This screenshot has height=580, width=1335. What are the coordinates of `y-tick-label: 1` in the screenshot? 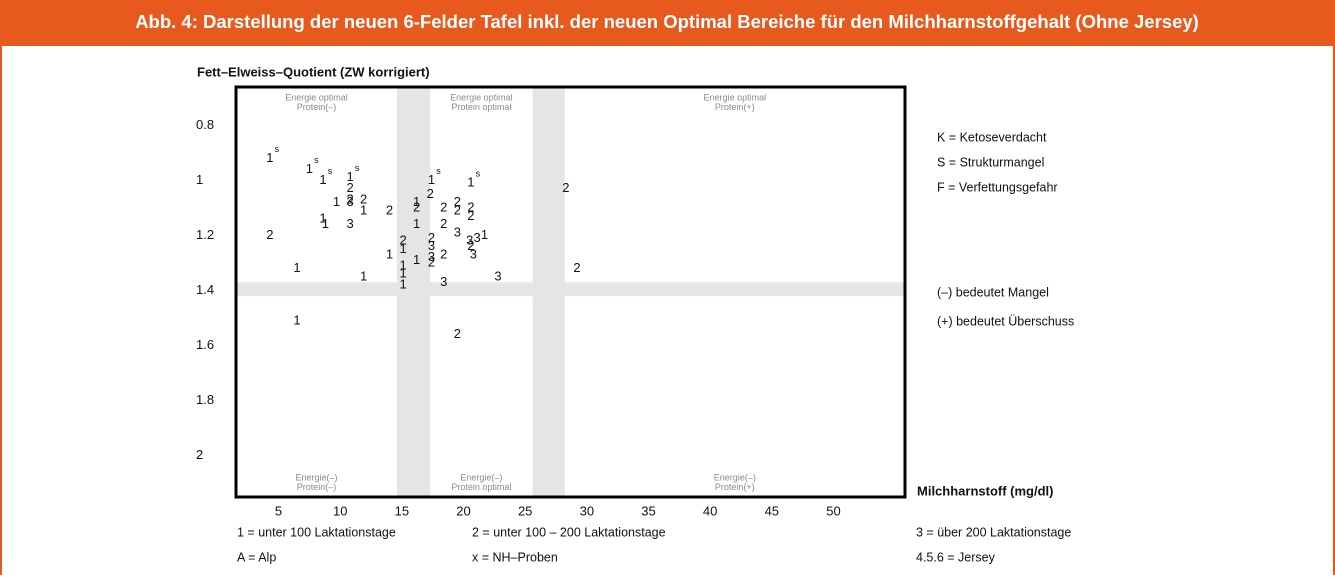 It's located at (199, 179).